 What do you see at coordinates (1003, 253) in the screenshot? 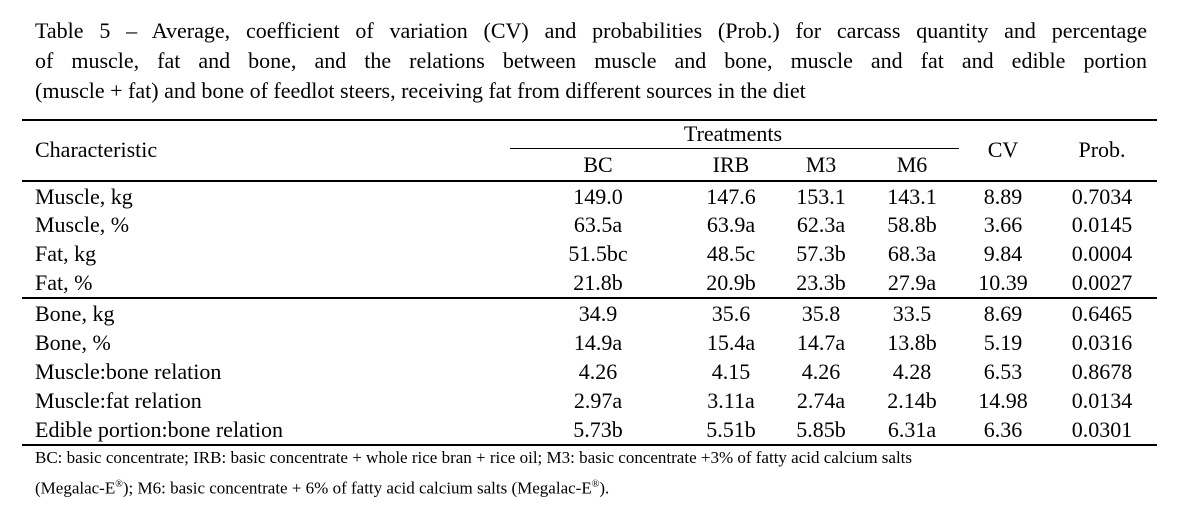
I see `table-cell: 9.84` at bounding box center [1003, 253].